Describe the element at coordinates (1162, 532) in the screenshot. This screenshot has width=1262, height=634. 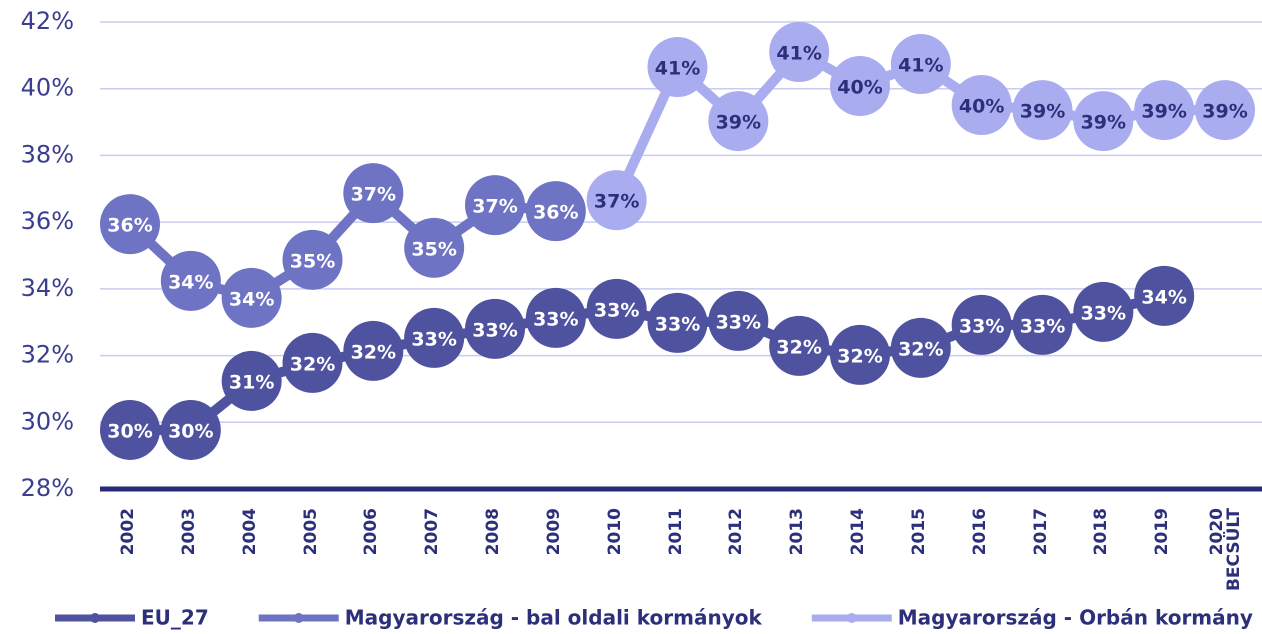
I see `x-tick-label: 2019` at that location.